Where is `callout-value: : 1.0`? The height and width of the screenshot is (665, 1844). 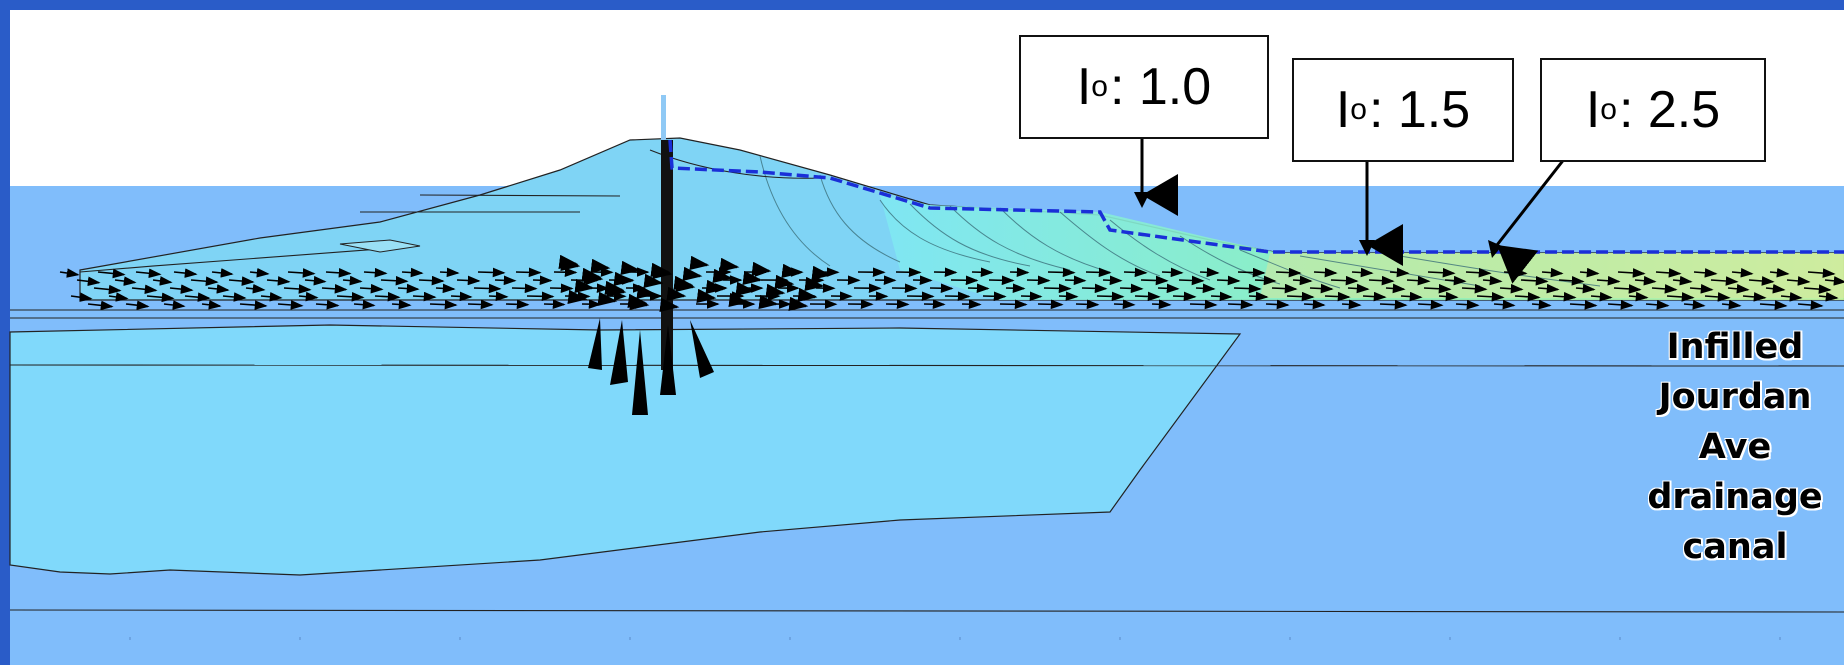 callout-value: : 1.0 is located at coordinates (1160, 87).